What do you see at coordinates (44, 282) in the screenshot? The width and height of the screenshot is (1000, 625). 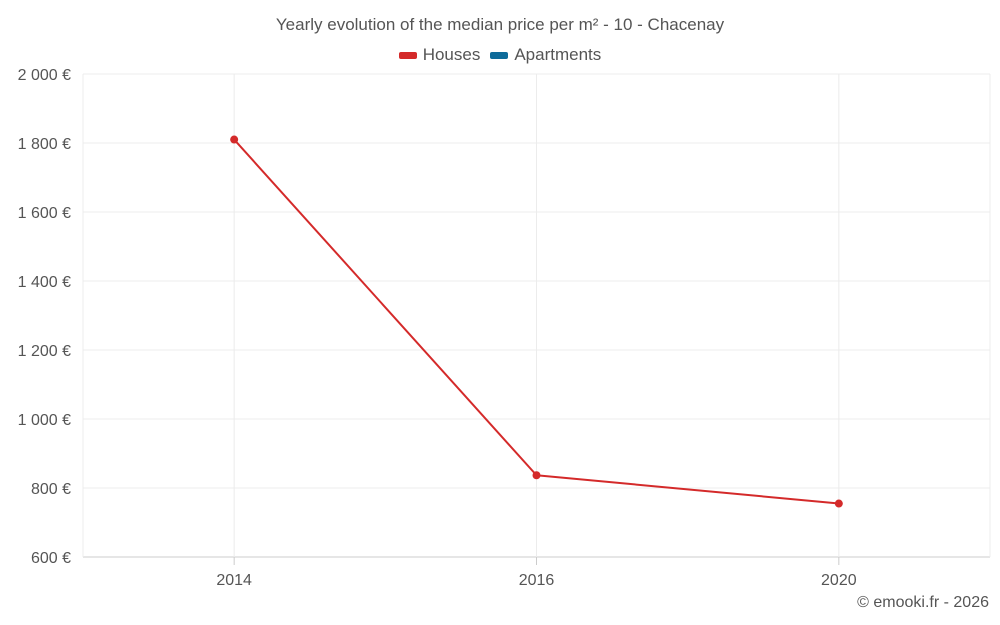 I see `y-tick-label: 1 400 €` at bounding box center [44, 282].